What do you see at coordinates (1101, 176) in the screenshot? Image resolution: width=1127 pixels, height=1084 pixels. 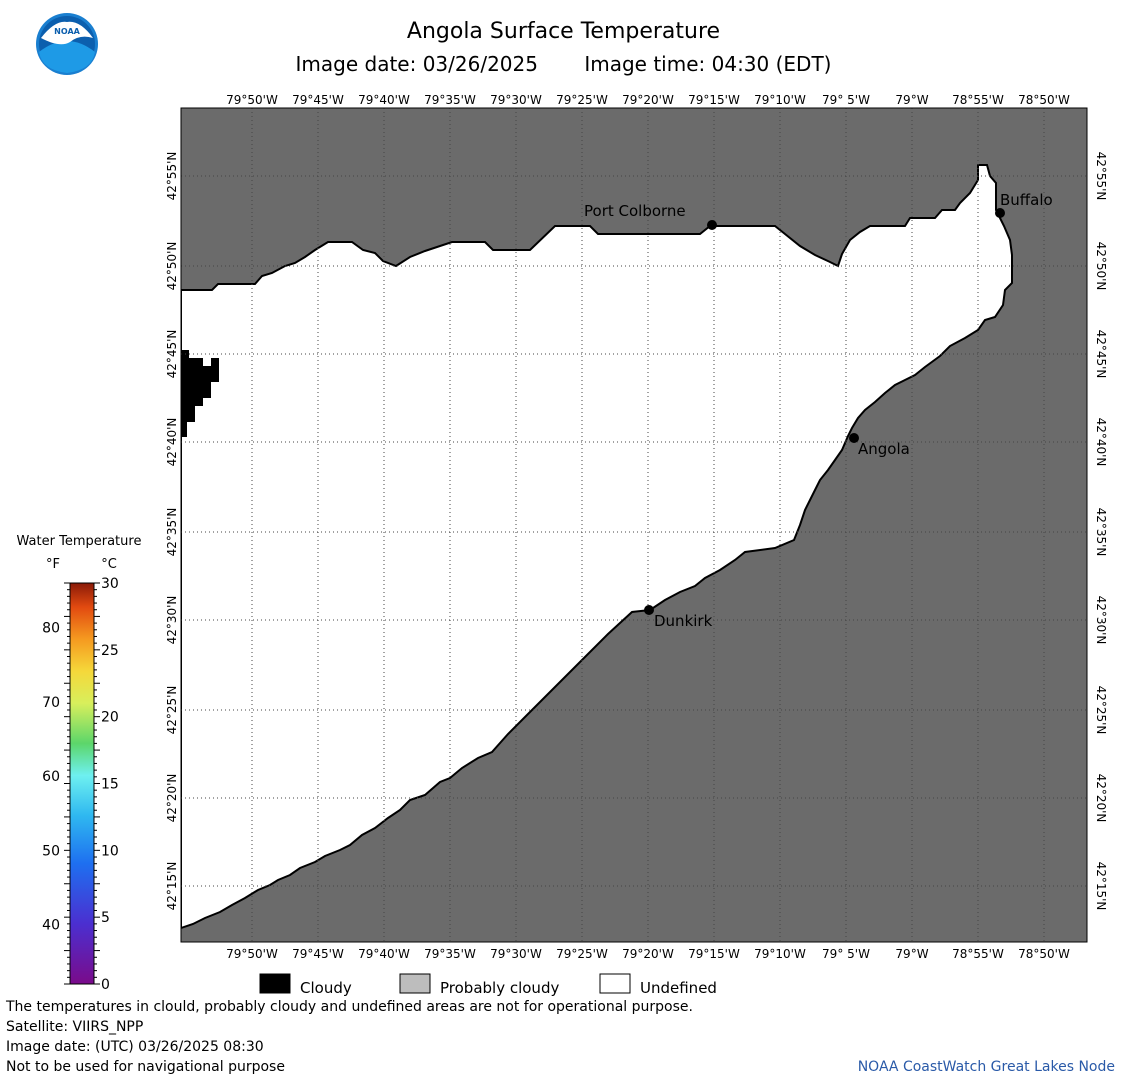 I see `lat-label-right: 42°55'N` at bounding box center [1101, 176].